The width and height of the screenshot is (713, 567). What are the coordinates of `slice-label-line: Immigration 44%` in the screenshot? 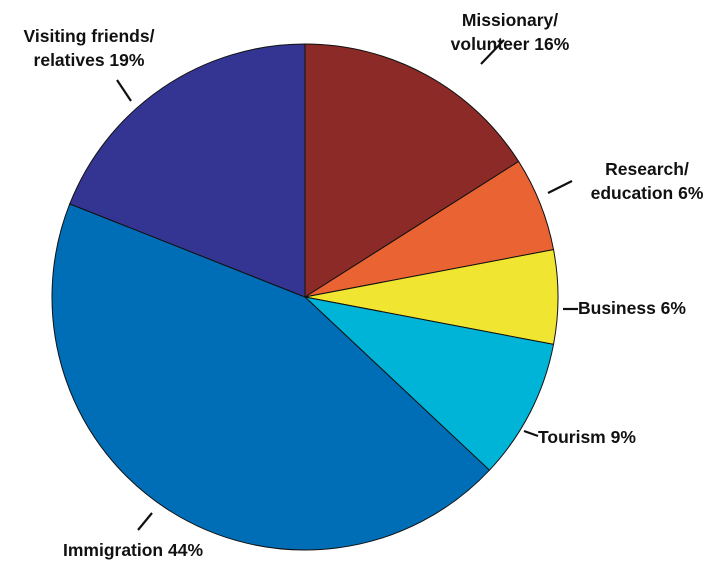 It's located at (133, 550).